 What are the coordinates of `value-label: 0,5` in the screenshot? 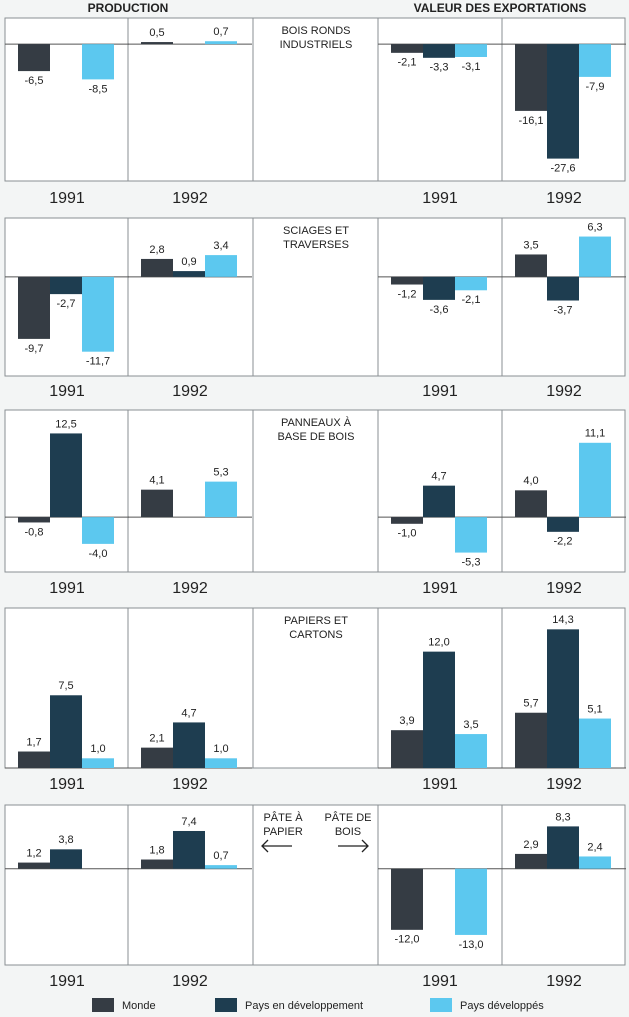 It's located at (156, 33).